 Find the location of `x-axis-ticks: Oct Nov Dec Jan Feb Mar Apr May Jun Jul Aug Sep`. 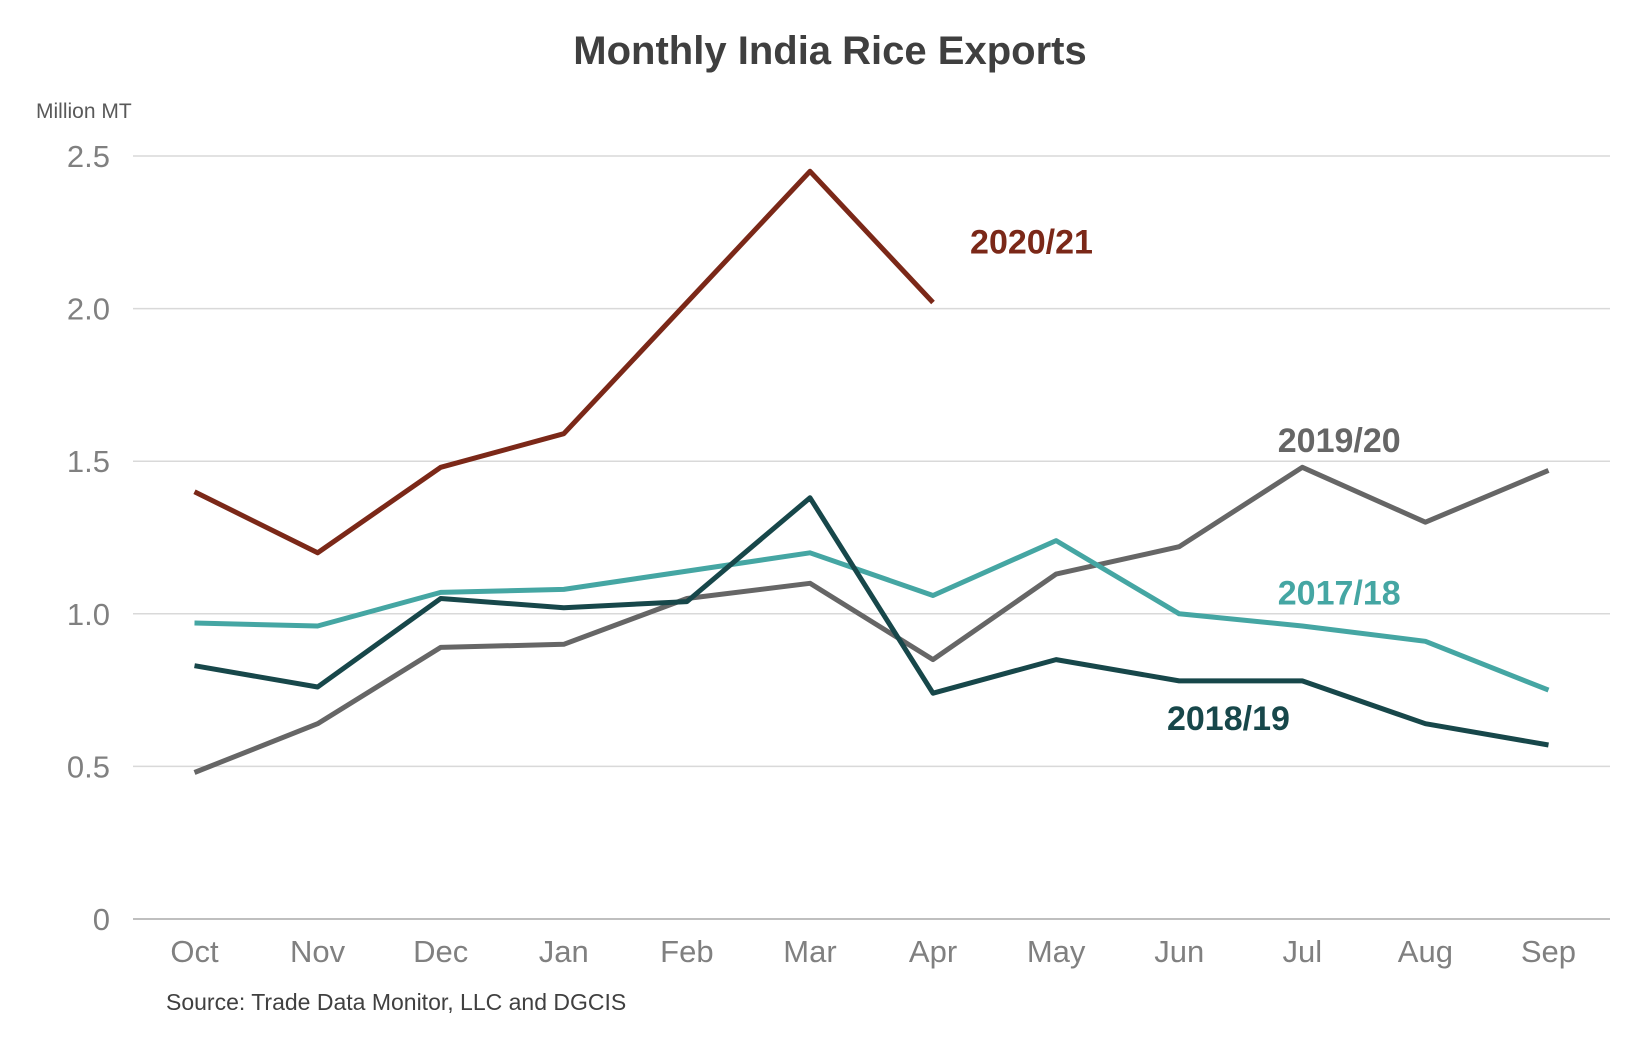

x-axis-ticks: Oct Nov Dec Jan Feb Mar Apr May Jun Jul Aug Sep is located at coordinates (873, 951).